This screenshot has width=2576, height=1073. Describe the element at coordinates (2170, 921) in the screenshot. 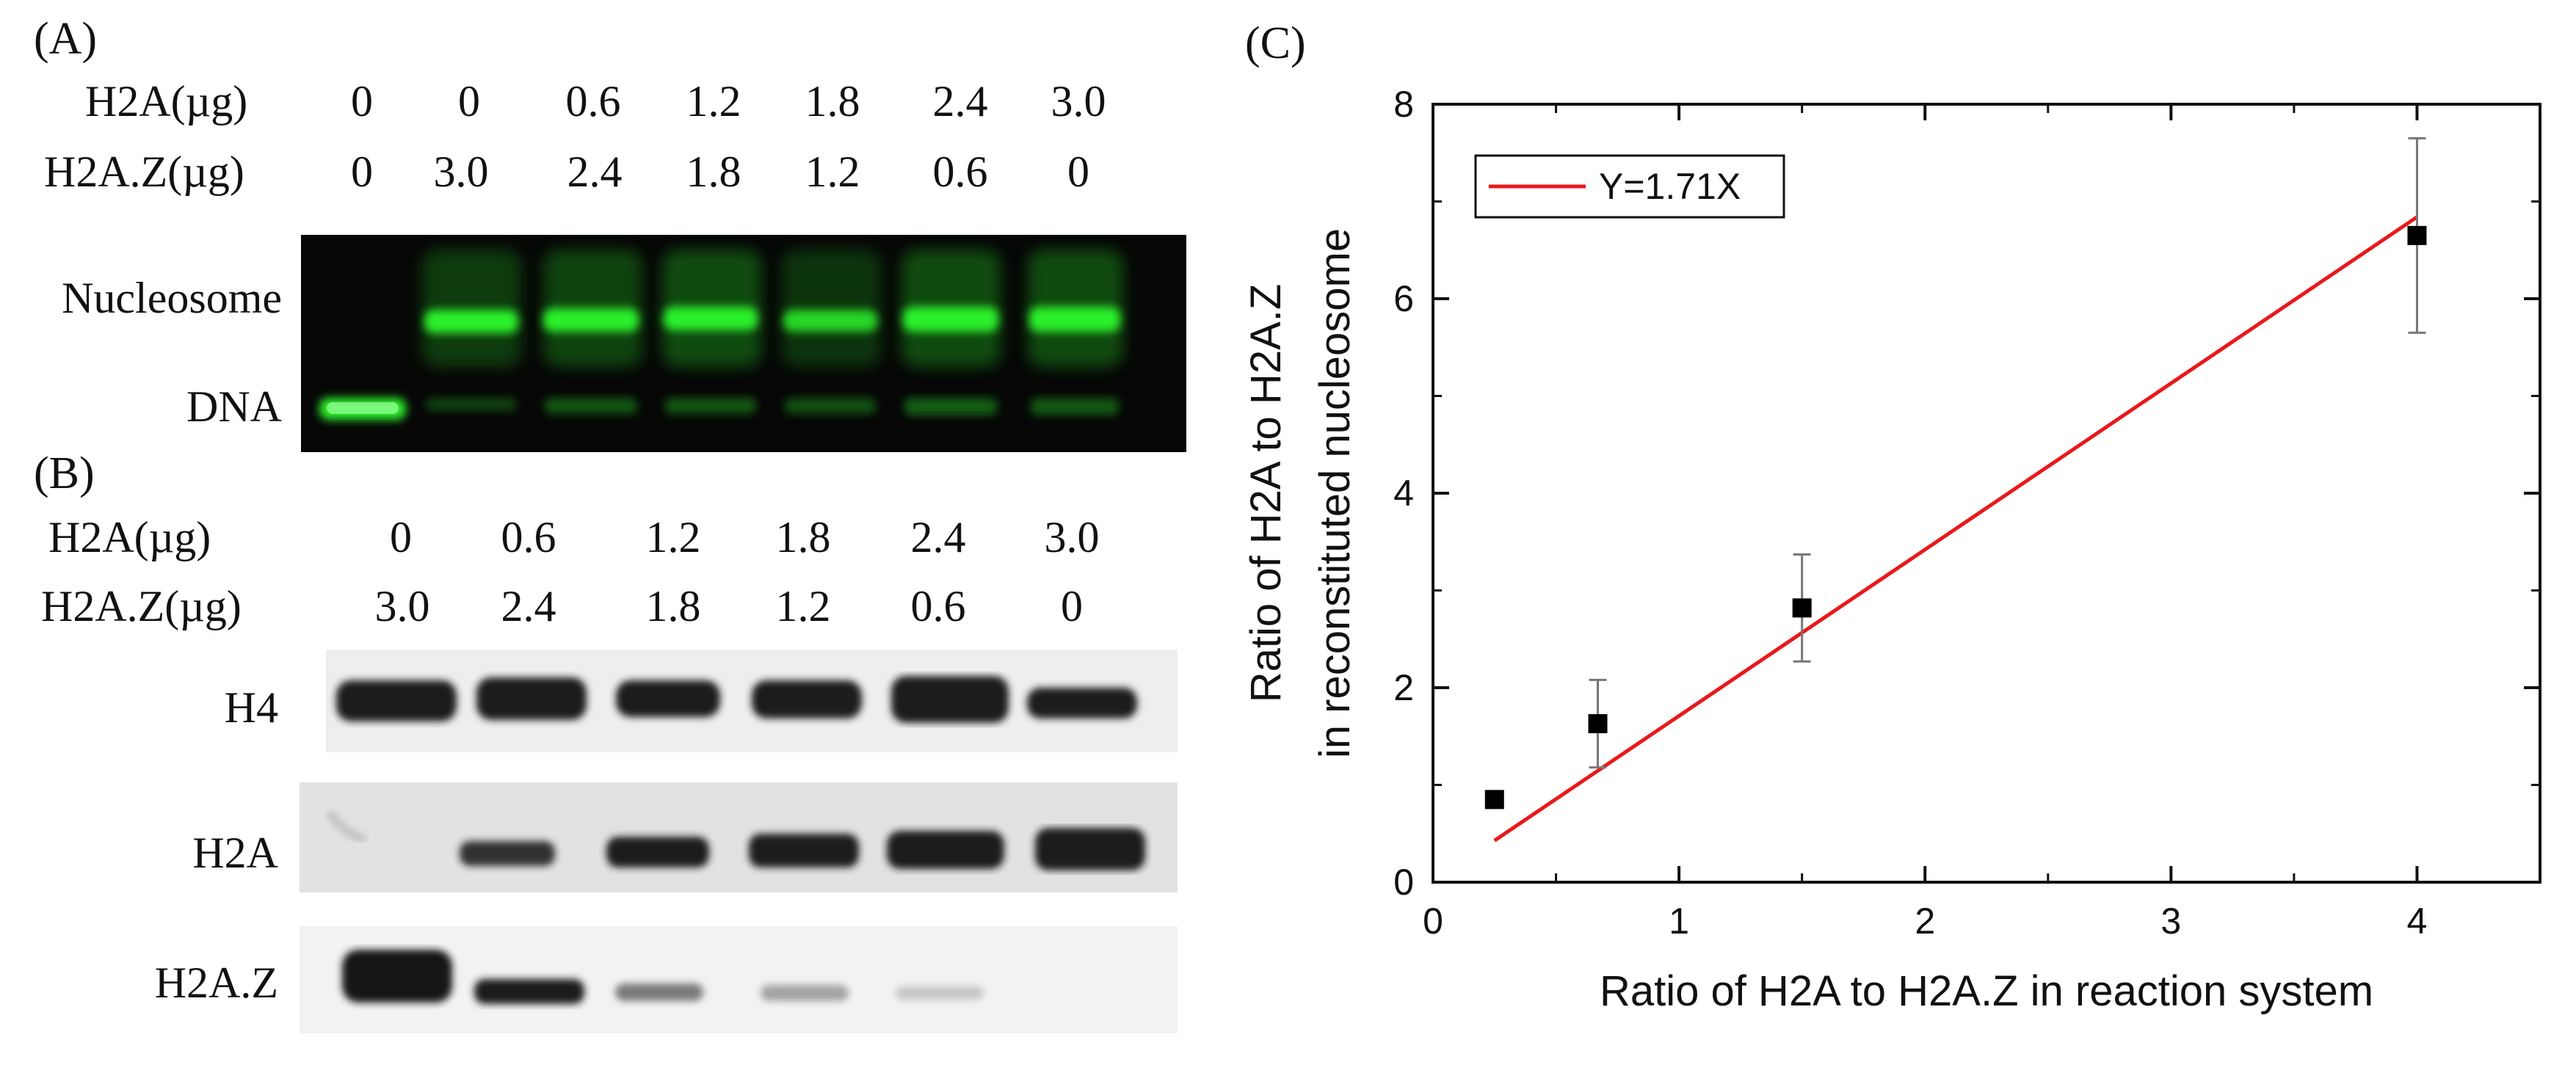

I see `x-tick-label: 3` at that location.